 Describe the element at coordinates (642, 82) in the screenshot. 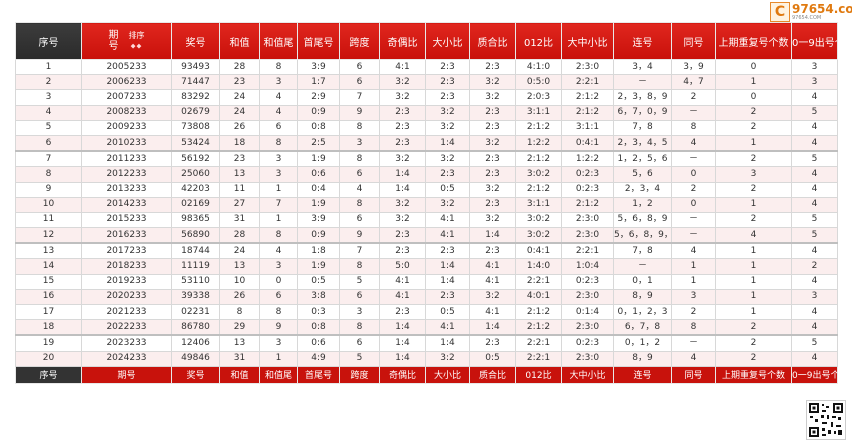

I see `cell-consec: －` at that location.